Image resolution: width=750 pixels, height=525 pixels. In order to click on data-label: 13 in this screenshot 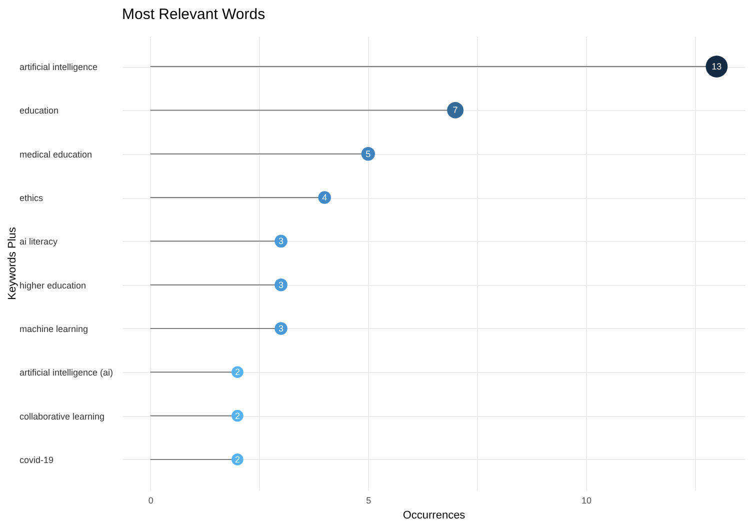, I will do `click(717, 67)`.